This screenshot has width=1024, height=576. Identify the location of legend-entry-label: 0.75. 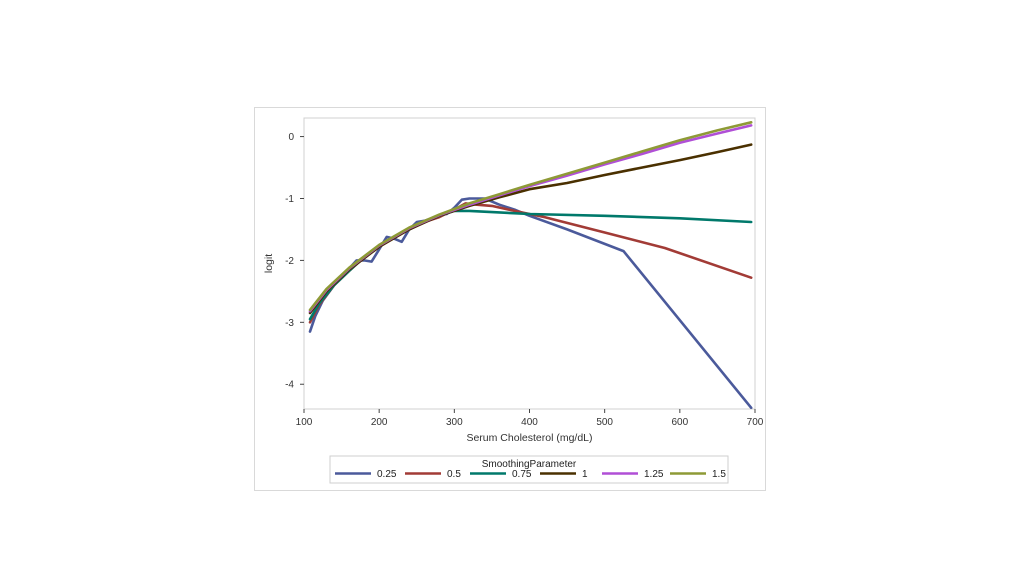
(522, 474).